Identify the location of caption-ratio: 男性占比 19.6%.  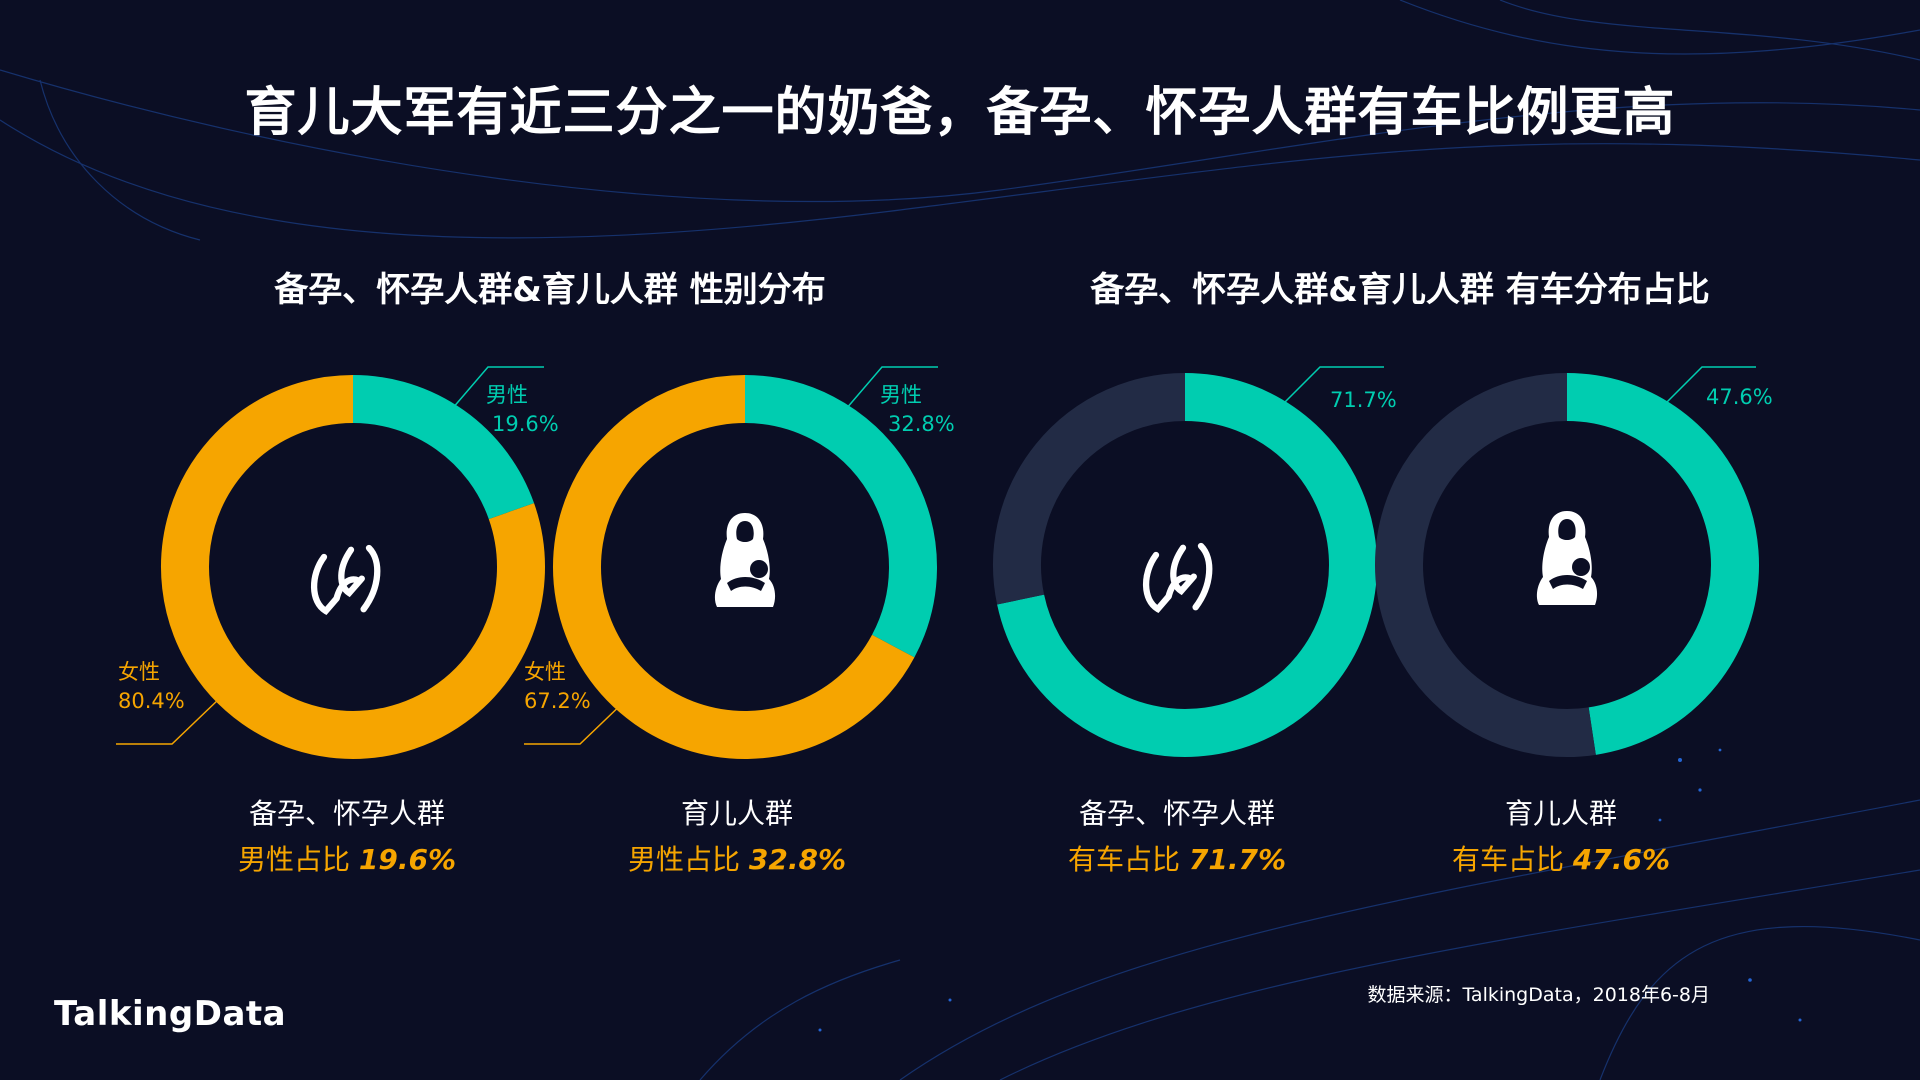
(347, 858).